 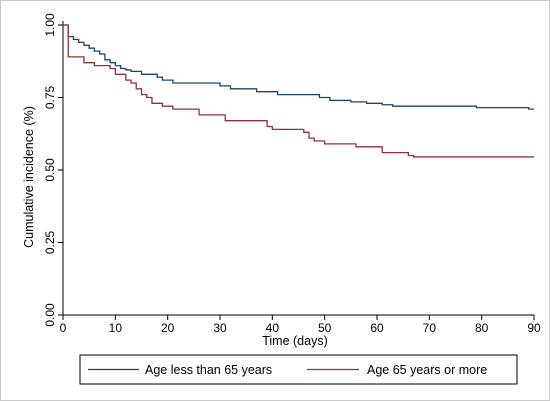 What do you see at coordinates (50, 97) in the screenshot?
I see `y-tick-label: 0.75` at bounding box center [50, 97].